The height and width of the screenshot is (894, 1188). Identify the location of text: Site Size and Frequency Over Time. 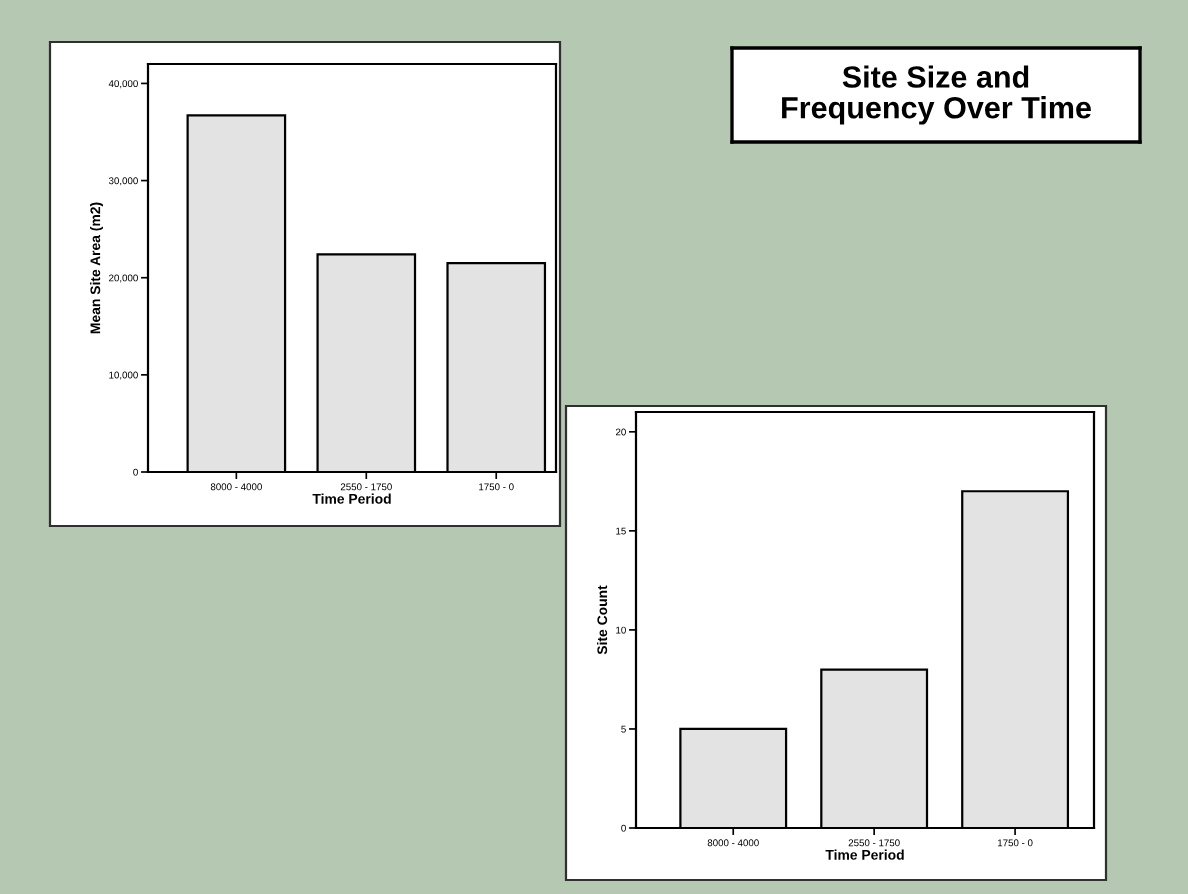
(936, 95).